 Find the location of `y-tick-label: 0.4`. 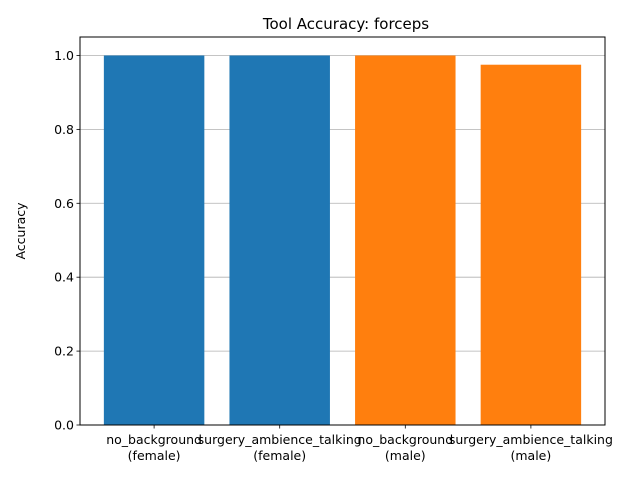

y-tick-label: 0.4 is located at coordinates (64, 277).